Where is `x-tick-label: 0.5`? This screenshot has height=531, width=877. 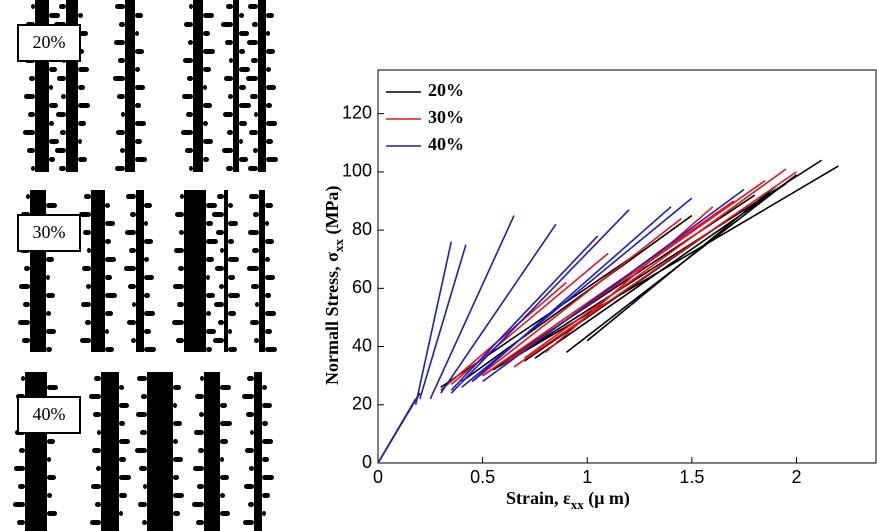
x-tick-label: 0.5 is located at coordinates (482, 477).